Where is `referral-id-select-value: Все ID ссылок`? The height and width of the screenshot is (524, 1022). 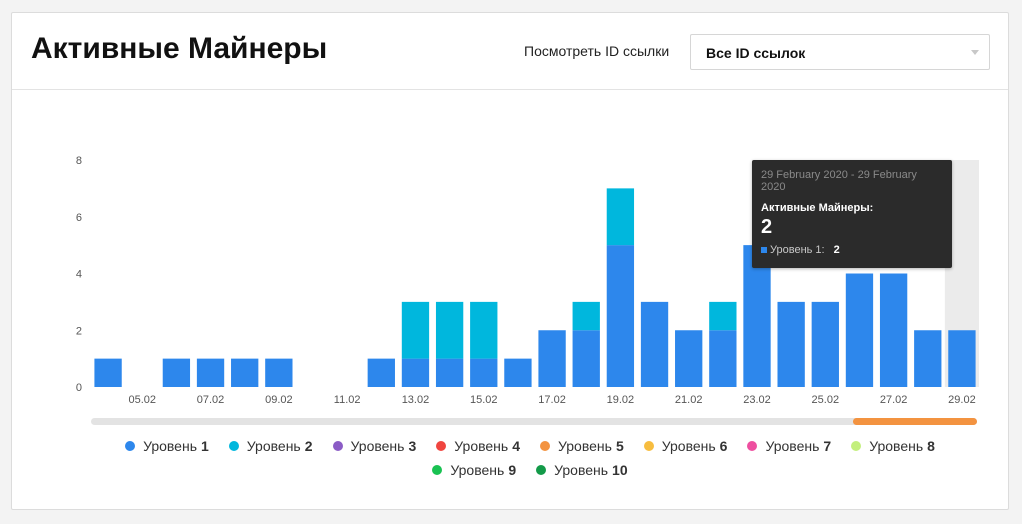 referral-id-select-value: Все ID ссылок is located at coordinates (756, 53).